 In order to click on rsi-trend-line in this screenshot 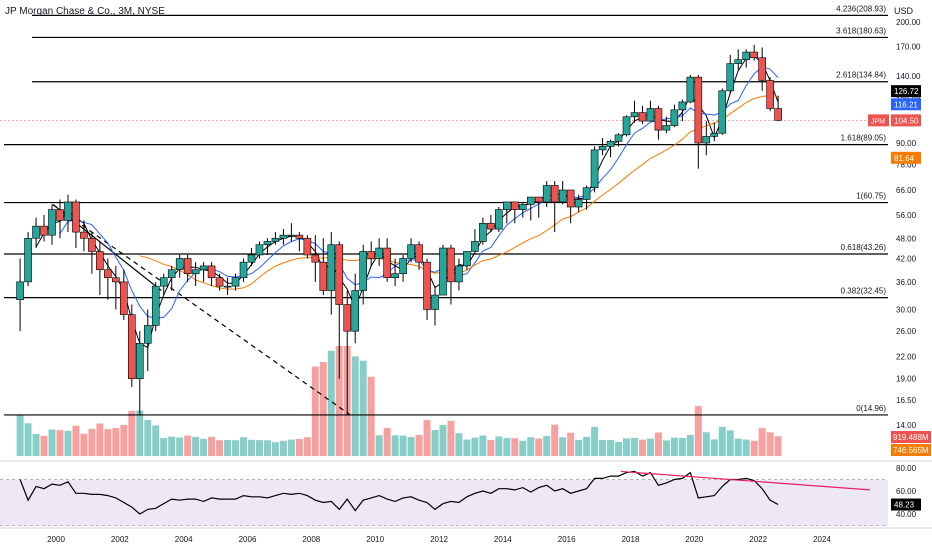, I will do `click(745, 480)`.